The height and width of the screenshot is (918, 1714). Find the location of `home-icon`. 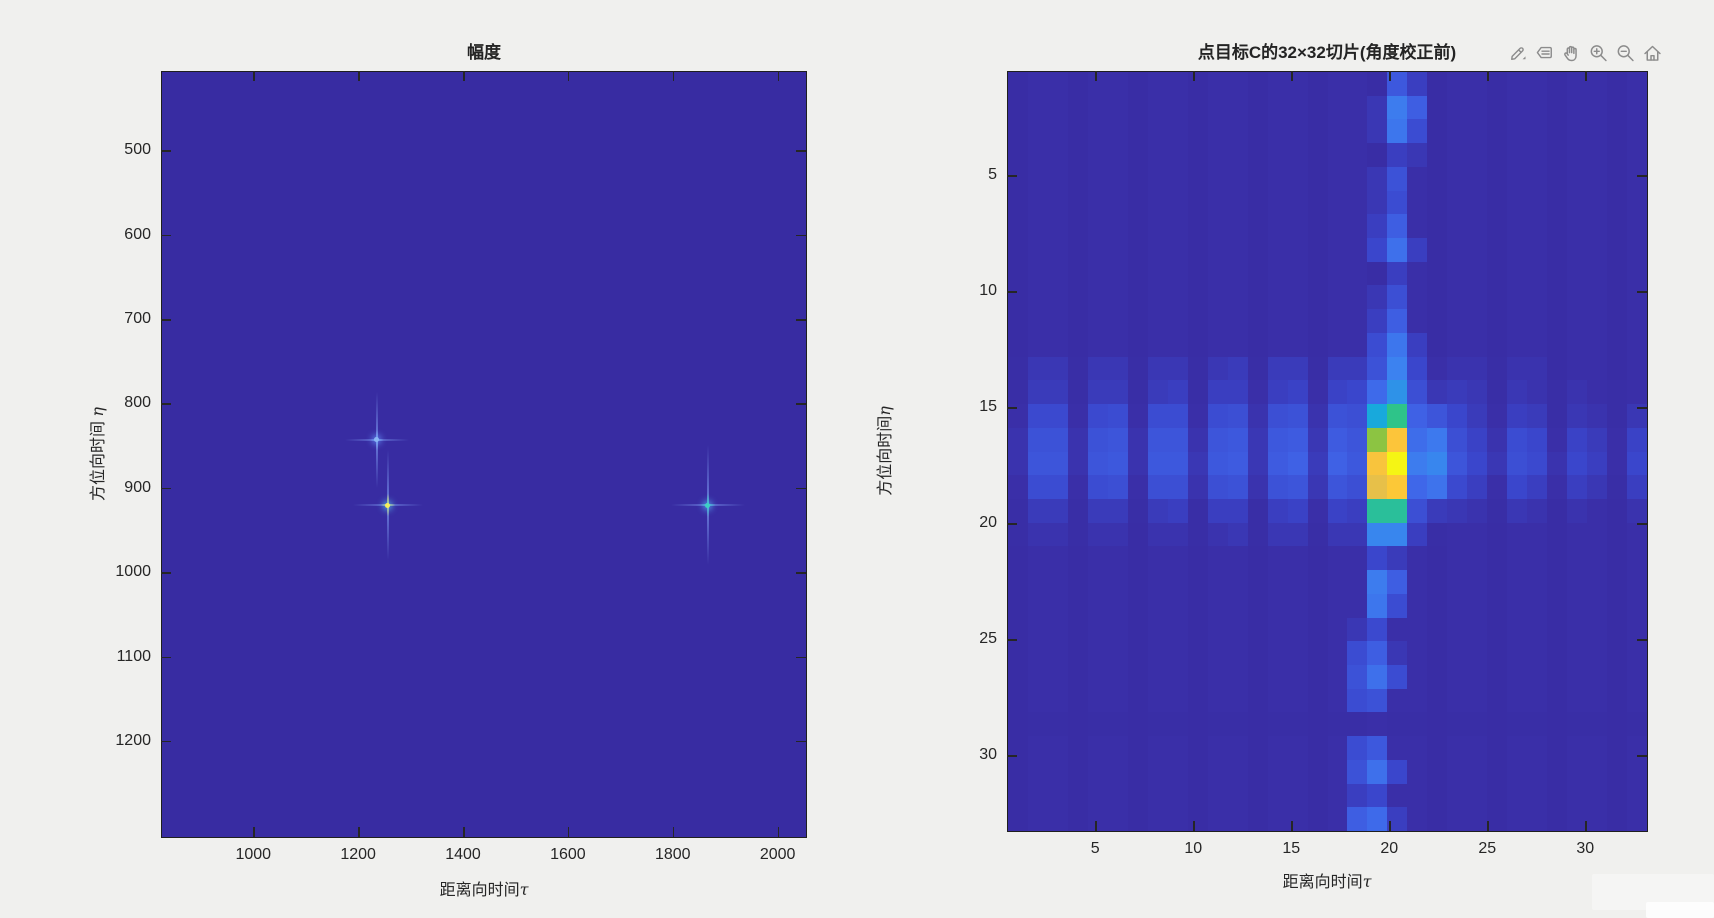

home-icon is located at coordinates (1652, 53).